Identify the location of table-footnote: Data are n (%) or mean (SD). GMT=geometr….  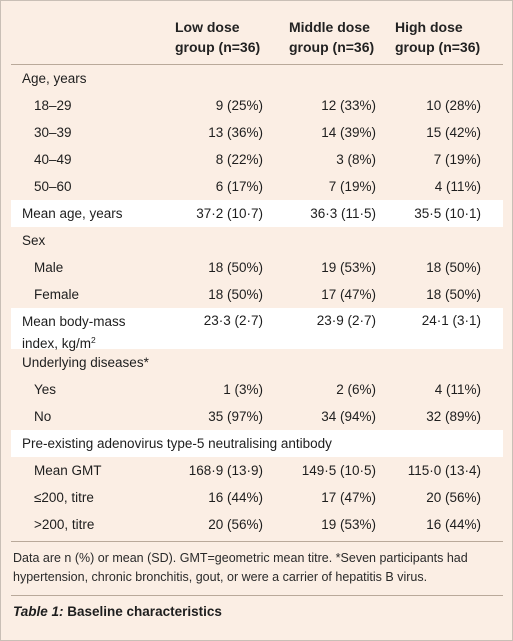
(240, 567).